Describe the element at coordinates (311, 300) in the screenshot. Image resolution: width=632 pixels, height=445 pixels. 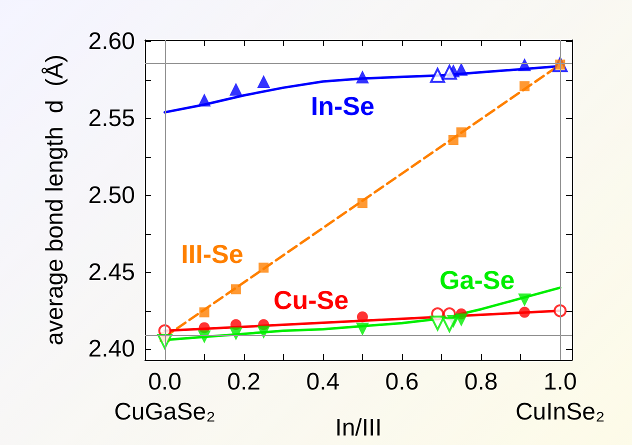
I see `series-label: Cu-Se` at that location.